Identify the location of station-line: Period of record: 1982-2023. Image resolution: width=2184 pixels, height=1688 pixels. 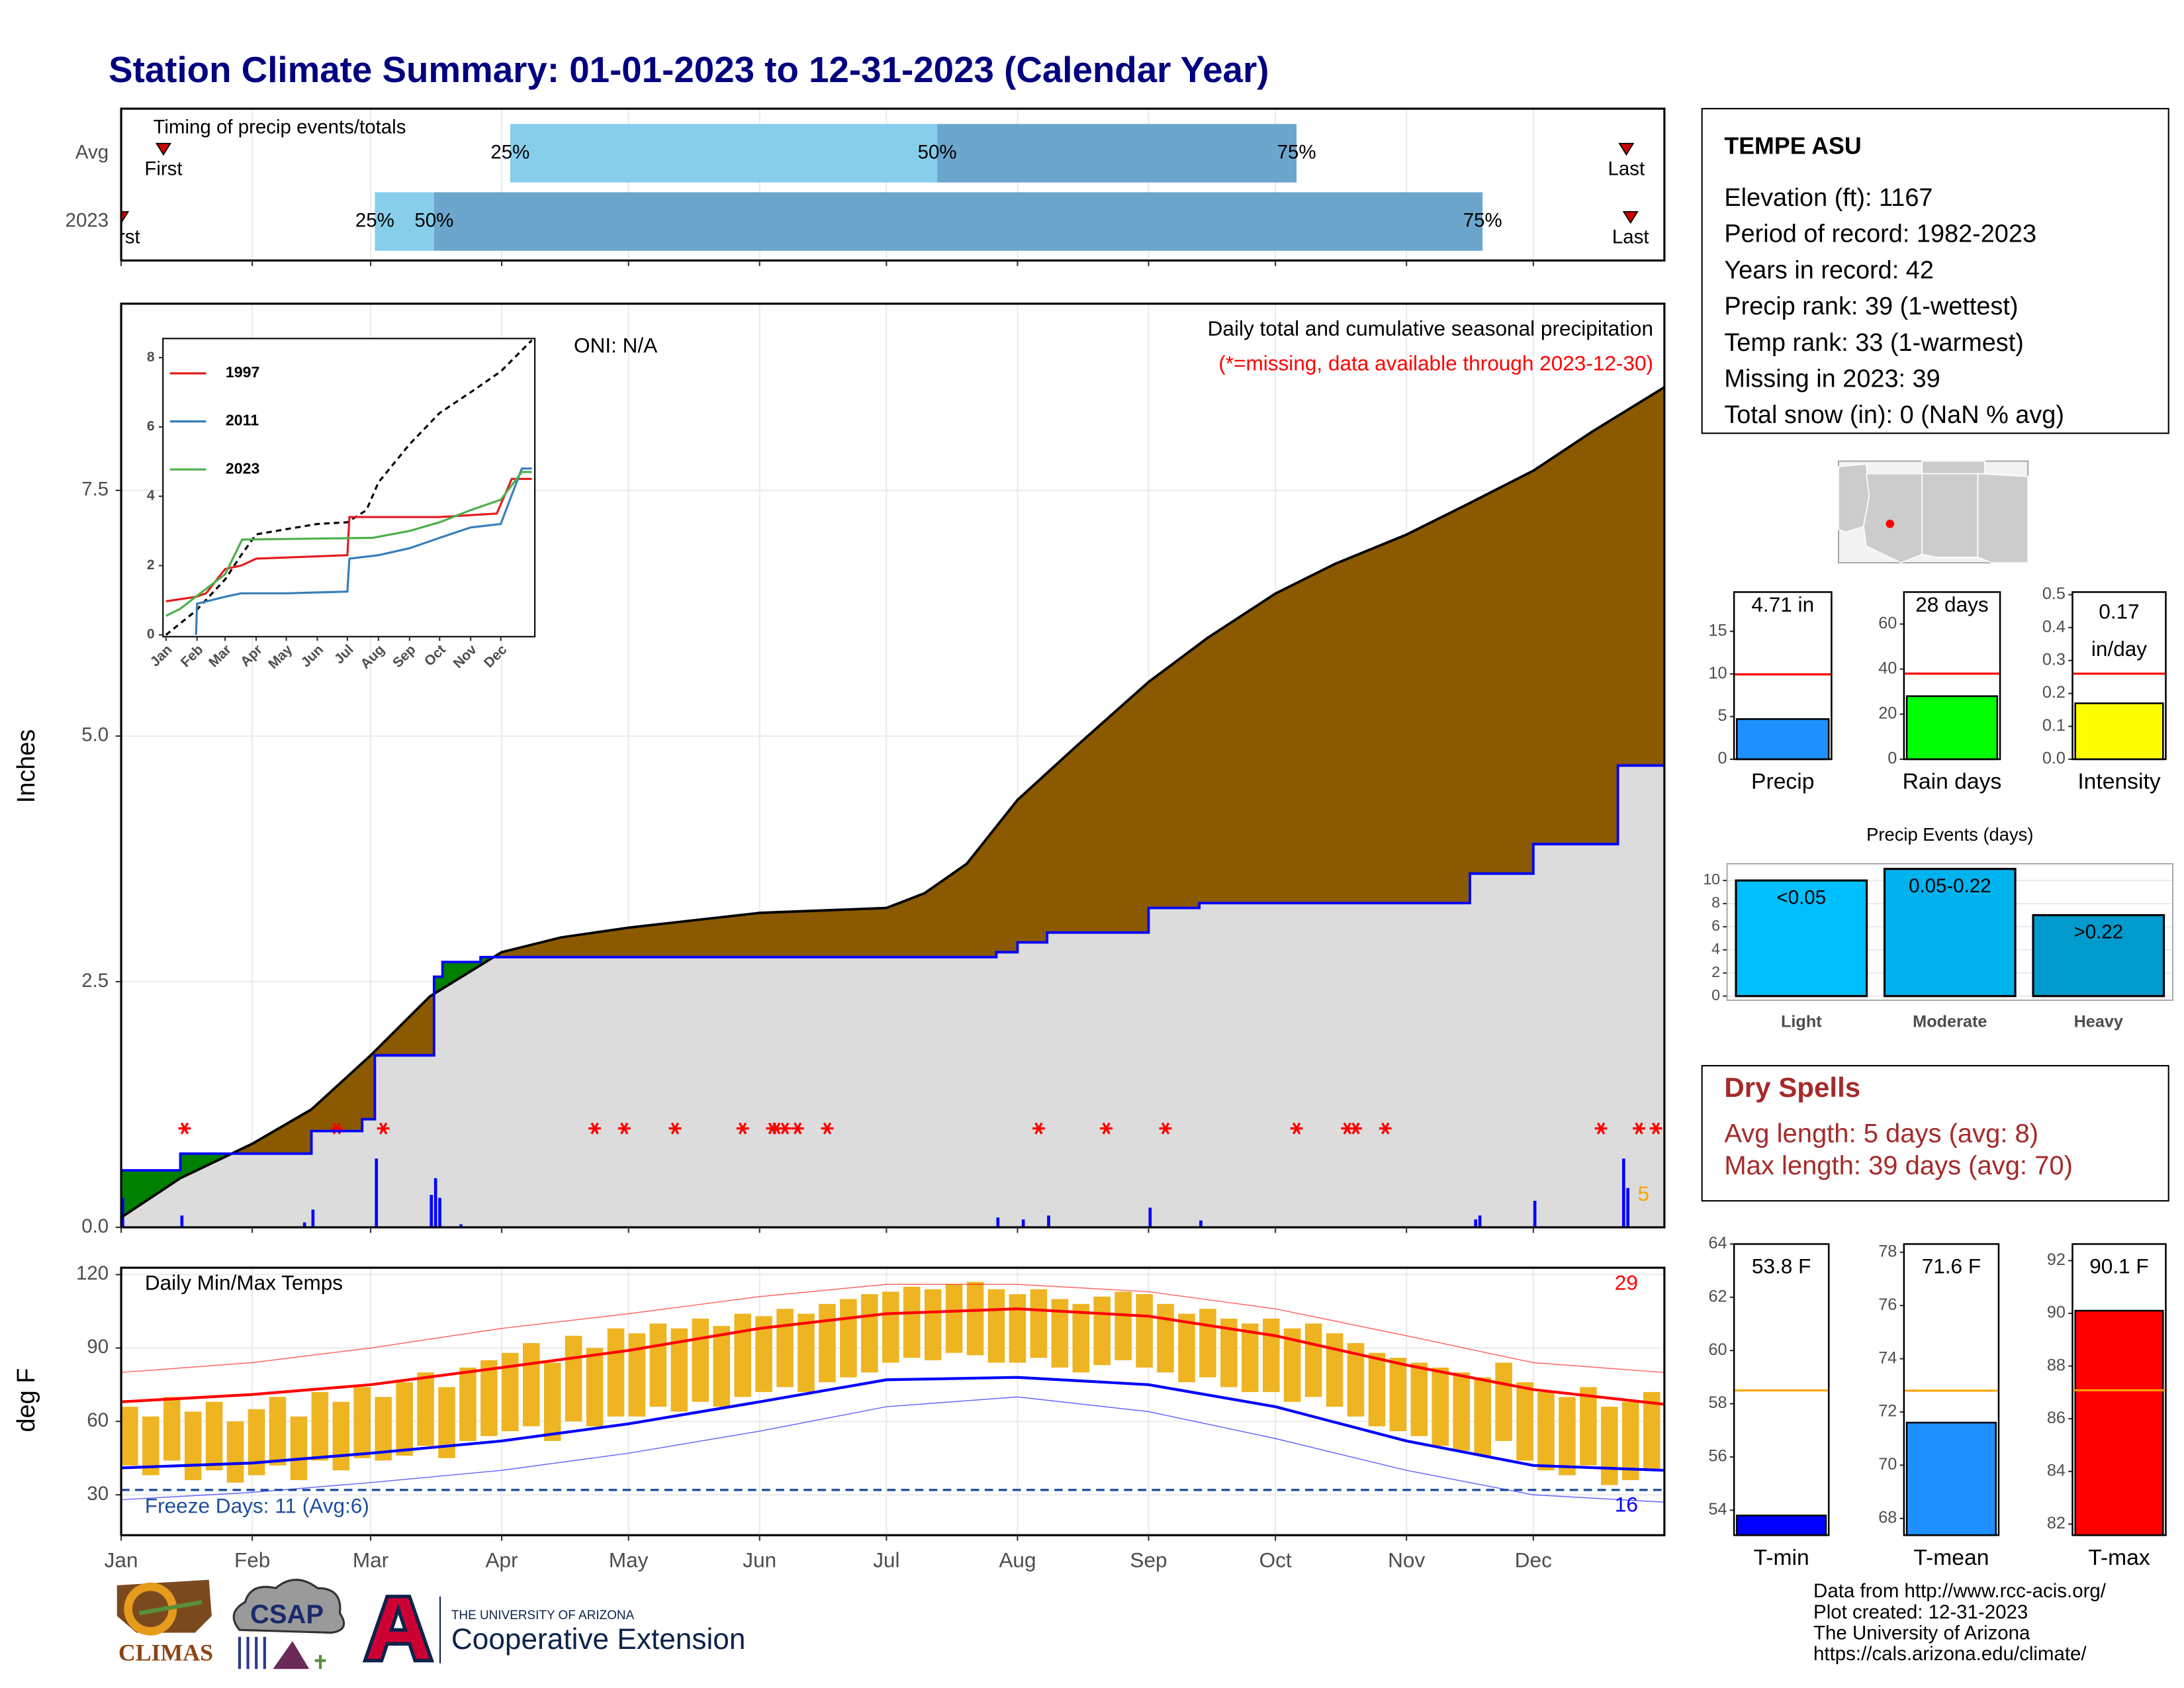
(1880, 234).